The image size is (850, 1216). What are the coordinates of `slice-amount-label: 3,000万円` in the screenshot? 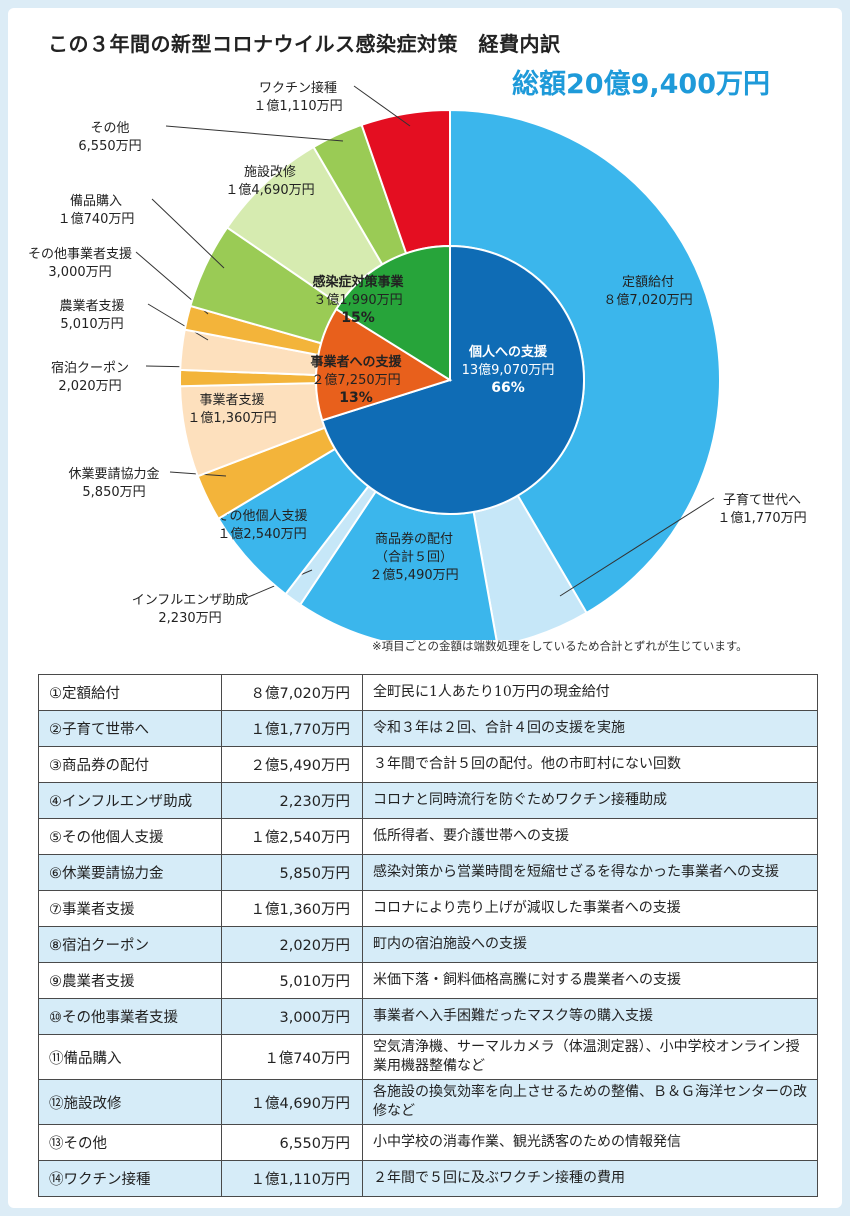 It's located at (79, 272).